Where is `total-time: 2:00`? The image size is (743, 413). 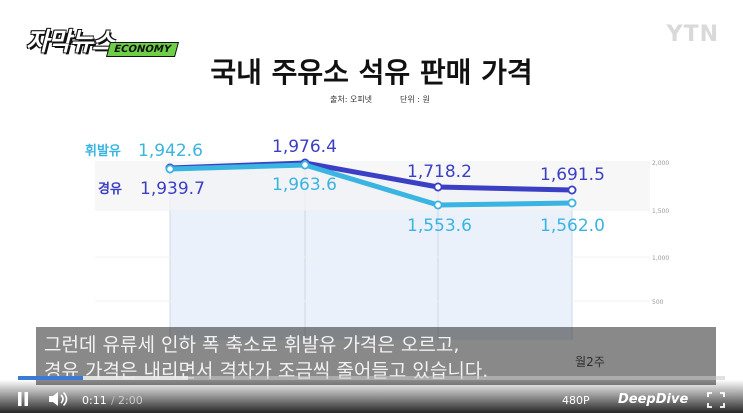
total-time: 2:00 is located at coordinates (130, 400).